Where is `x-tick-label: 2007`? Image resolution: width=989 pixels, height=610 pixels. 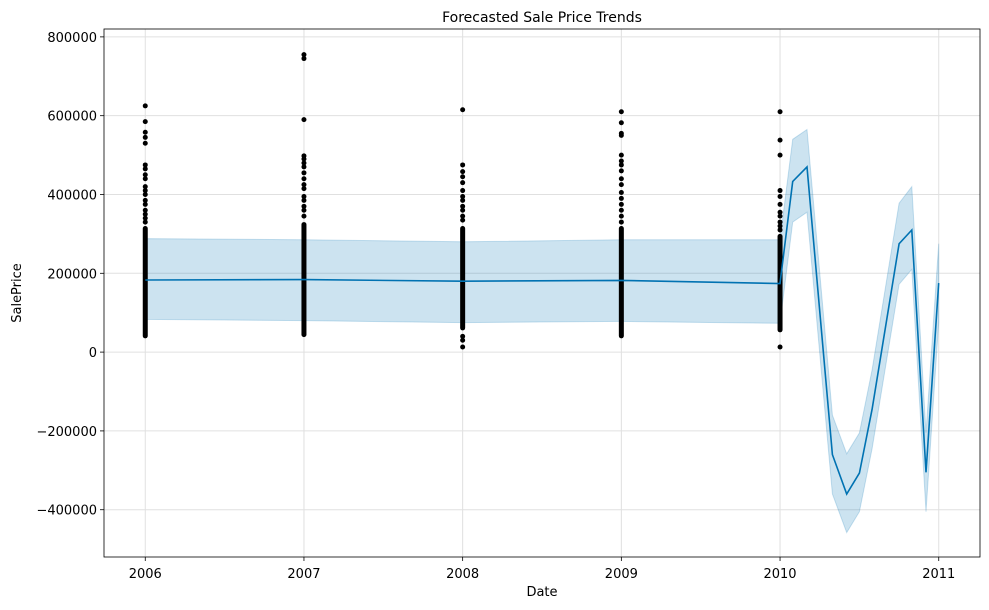 x-tick-label: 2007 is located at coordinates (303, 574).